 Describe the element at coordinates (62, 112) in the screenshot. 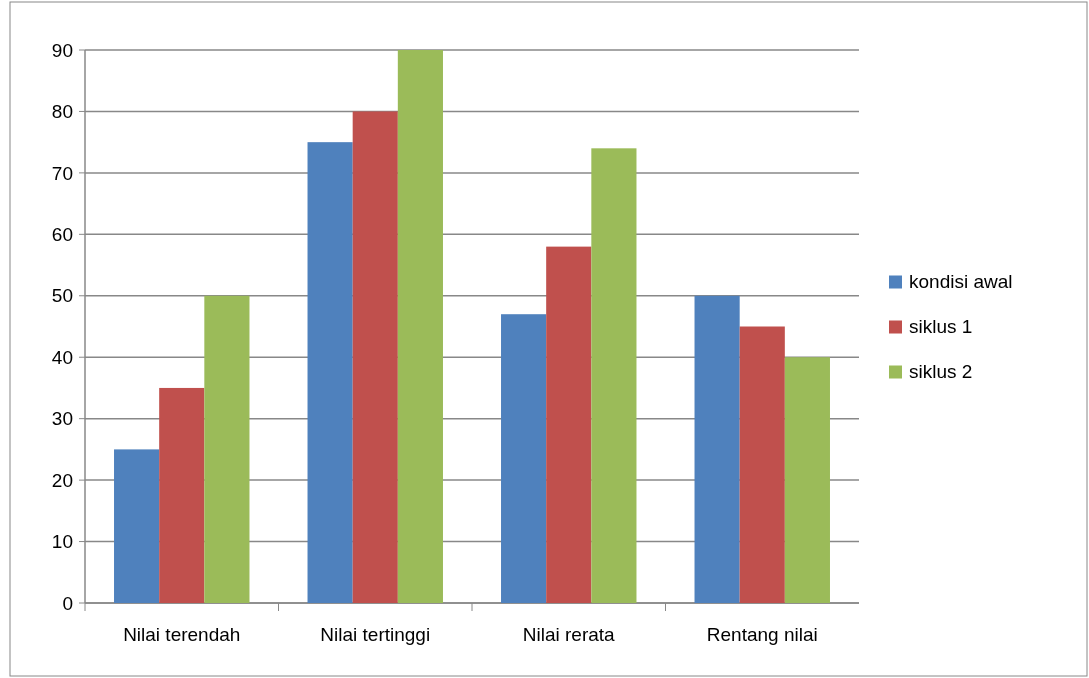

I see `y-tick-label: 80` at that location.